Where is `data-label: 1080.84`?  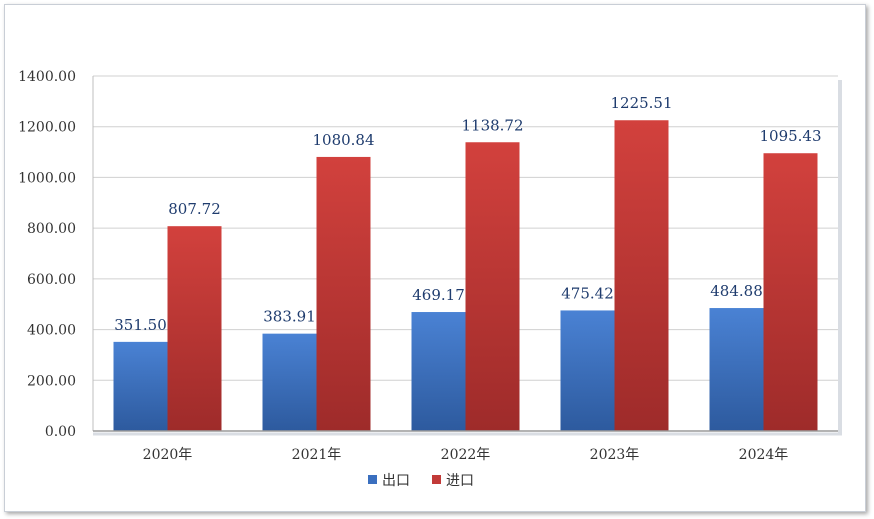 data-label: 1080.84 is located at coordinates (343, 140).